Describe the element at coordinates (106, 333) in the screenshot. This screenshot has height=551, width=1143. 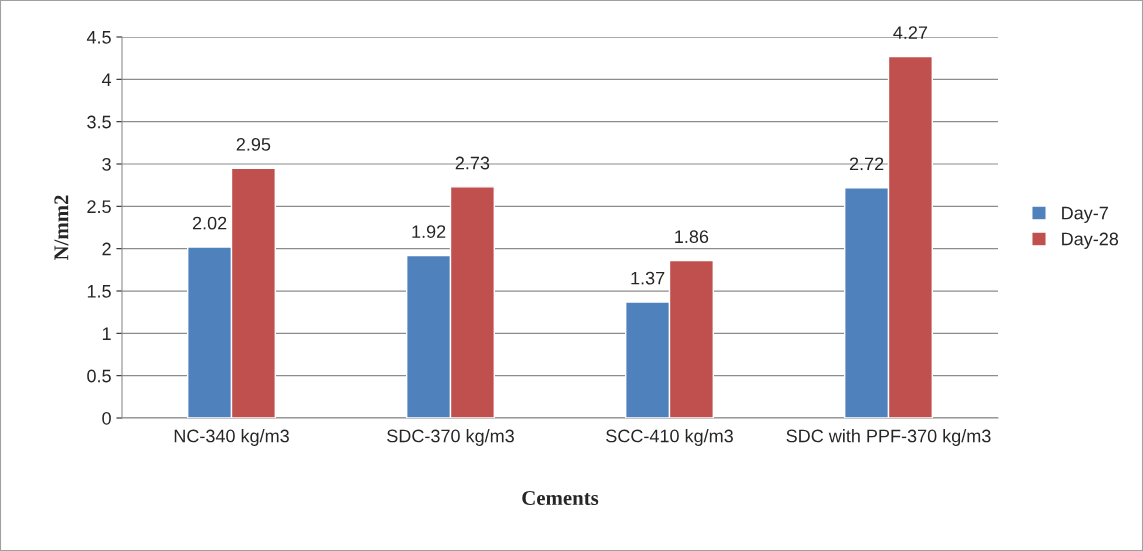
I see `y-tick-label: 1` at that location.